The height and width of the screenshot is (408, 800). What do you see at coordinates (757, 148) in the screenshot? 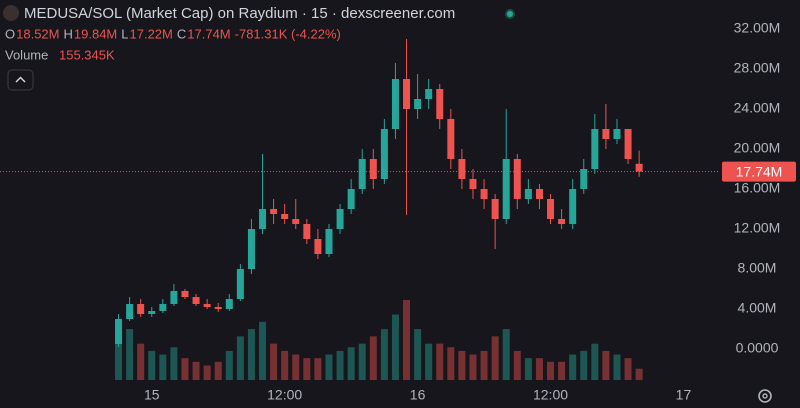
I see `y-tick-label: 20.00M` at bounding box center [757, 148].